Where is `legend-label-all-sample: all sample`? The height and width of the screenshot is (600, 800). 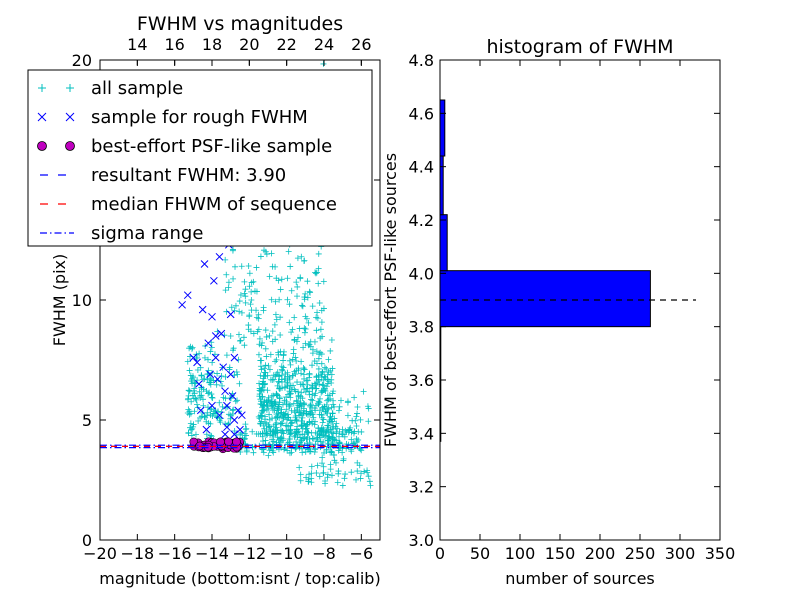 legend-label-all-sample: all sample is located at coordinates (137, 88).